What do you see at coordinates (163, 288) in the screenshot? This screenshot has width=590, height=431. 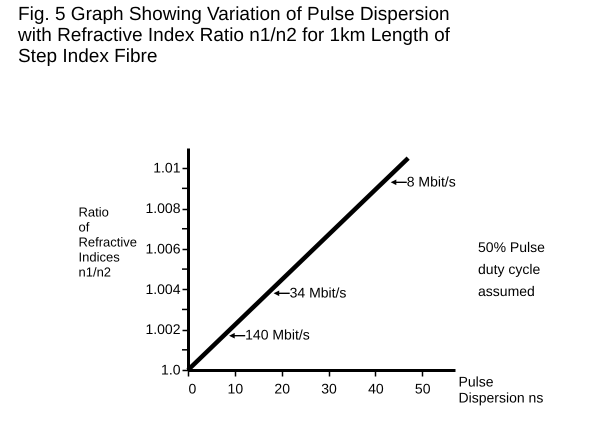 I see `y-tick-label: 1.004` at bounding box center [163, 288].